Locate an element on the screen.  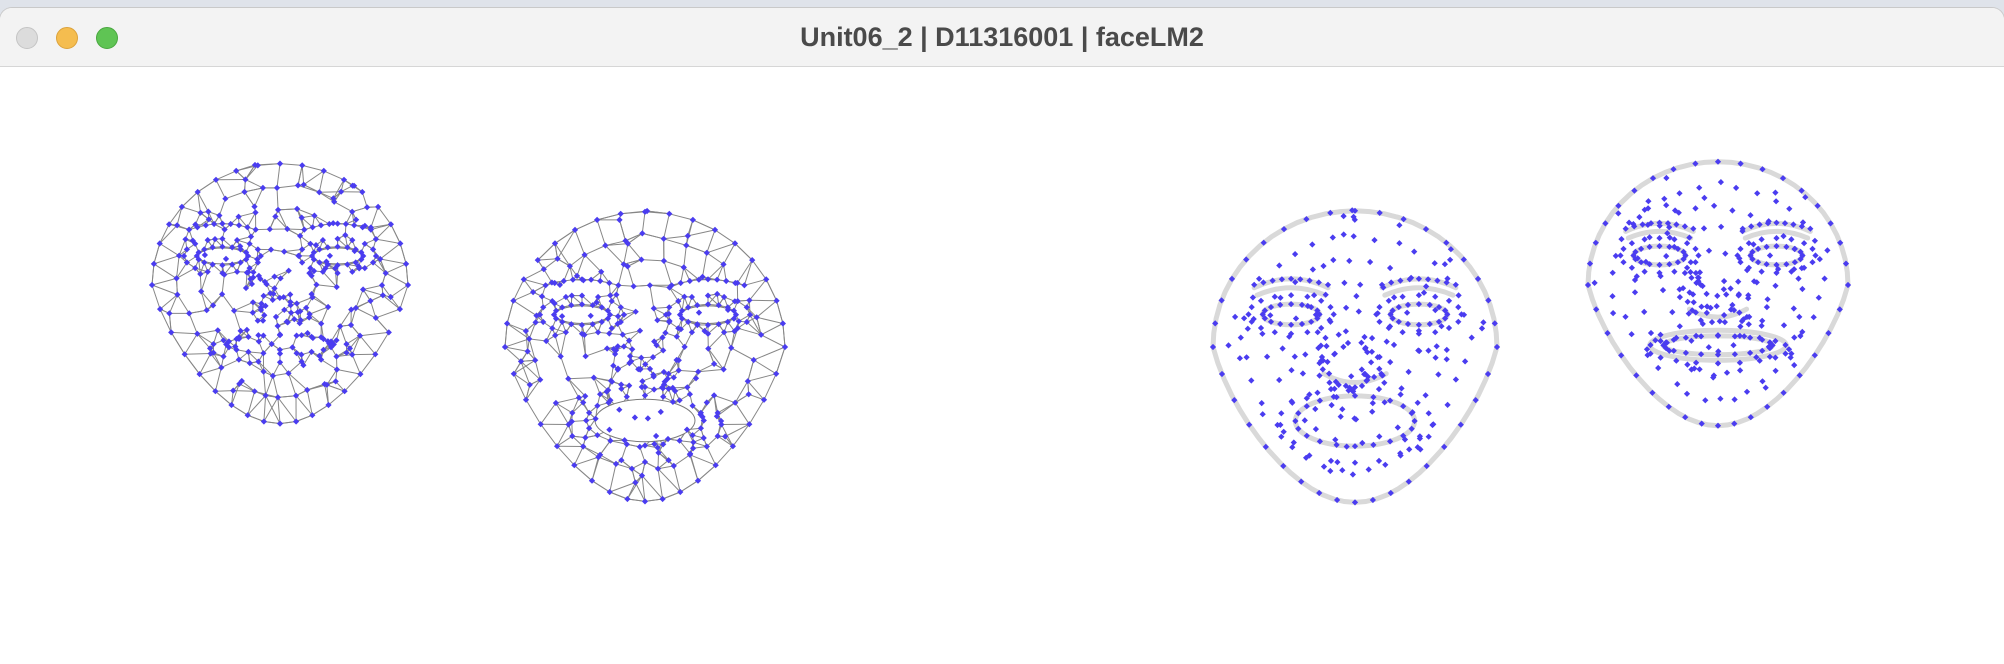
minimize-icon is located at coordinates (67, 38).